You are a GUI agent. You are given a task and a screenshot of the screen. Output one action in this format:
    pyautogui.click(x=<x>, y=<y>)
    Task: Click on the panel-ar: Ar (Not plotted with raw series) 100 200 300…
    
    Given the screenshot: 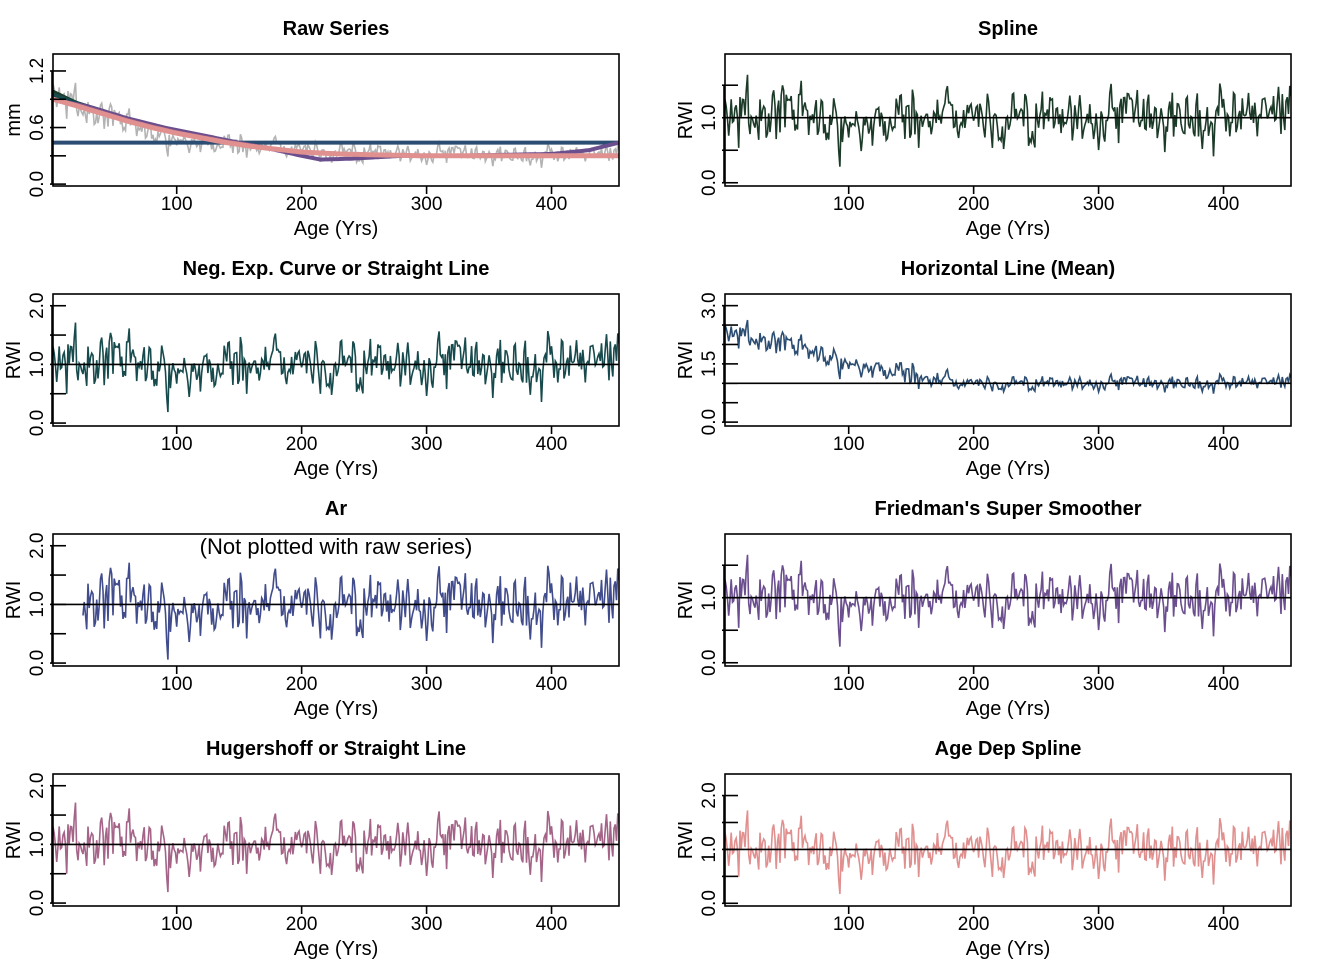 What is the action you would take?
    pyautogui.click(x=311, y=609)
    